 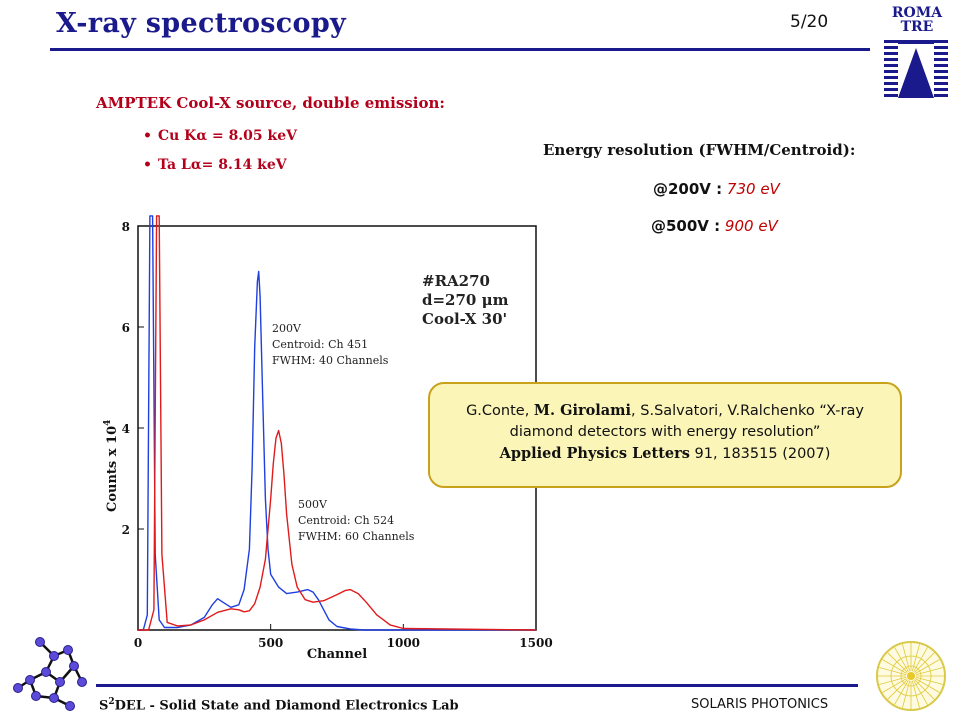 What do you see at coordinates (50, 674) in the screenshot?
I see `molecule-logo-icon` at bounding box center [50, 674].